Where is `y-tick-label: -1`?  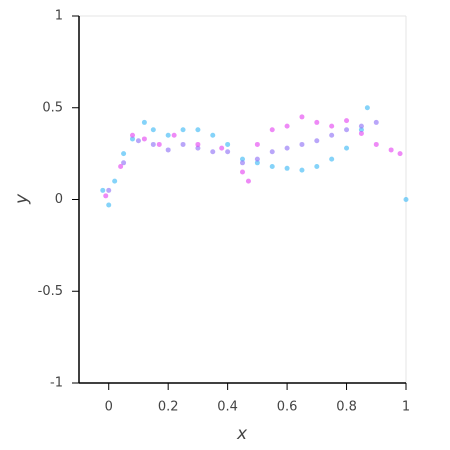 y-tick-label: -1 is located at coordinates (56, 383).